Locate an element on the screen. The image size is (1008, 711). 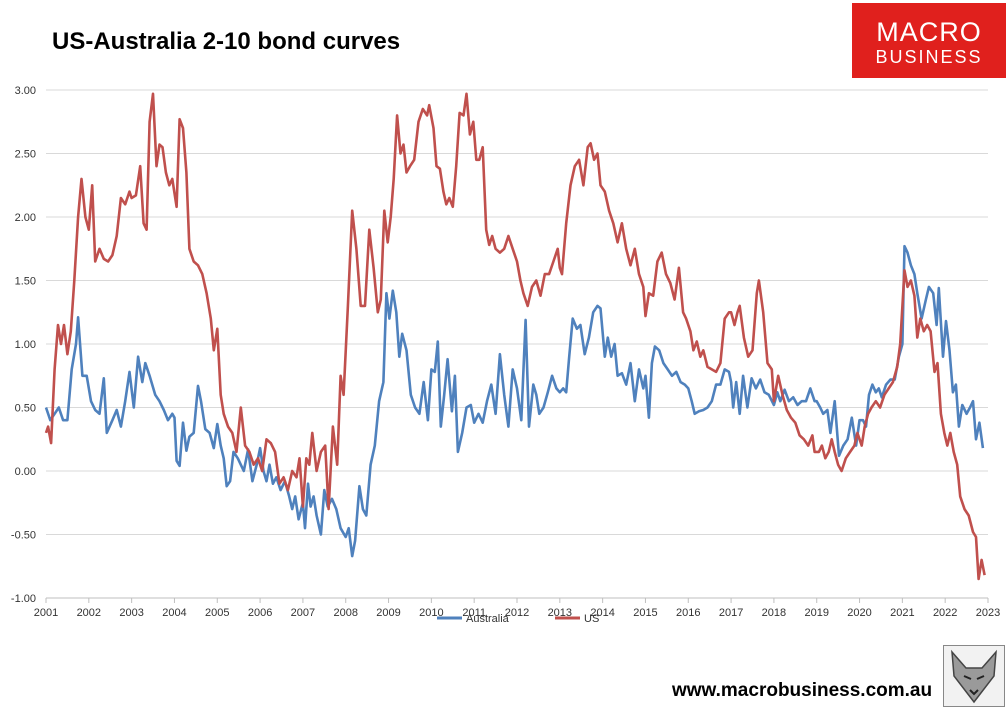
x-tick-label: 2010 is located at coordinates (431, 613).